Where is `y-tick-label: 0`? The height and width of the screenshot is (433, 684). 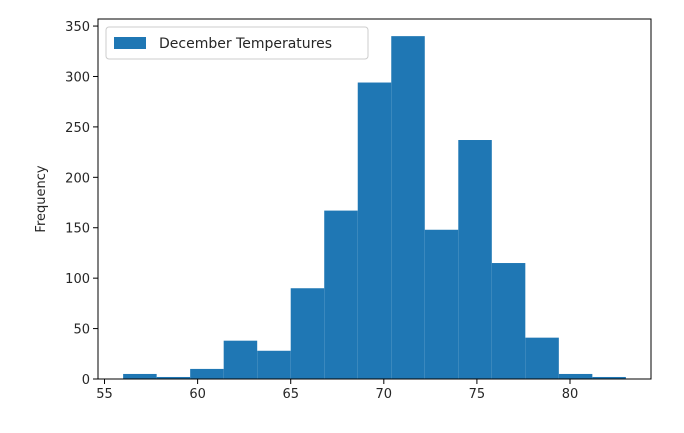 y-tick-label: 0 is located at coordinates (86, 380).